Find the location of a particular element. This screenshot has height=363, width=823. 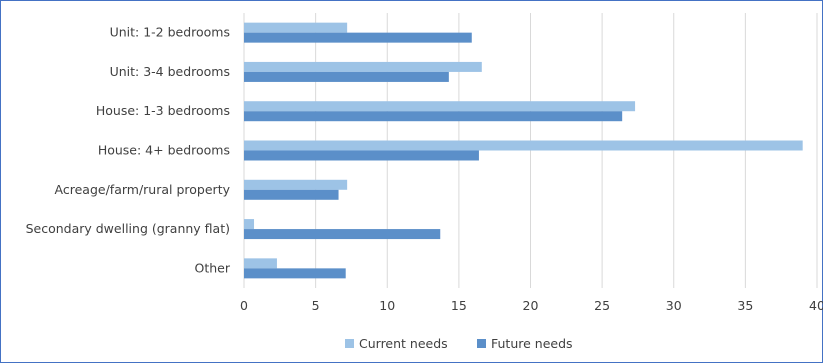

x-tick-labels: 0 5 10 15 20 25 30 35 40 is located at coordinates (531, 305).